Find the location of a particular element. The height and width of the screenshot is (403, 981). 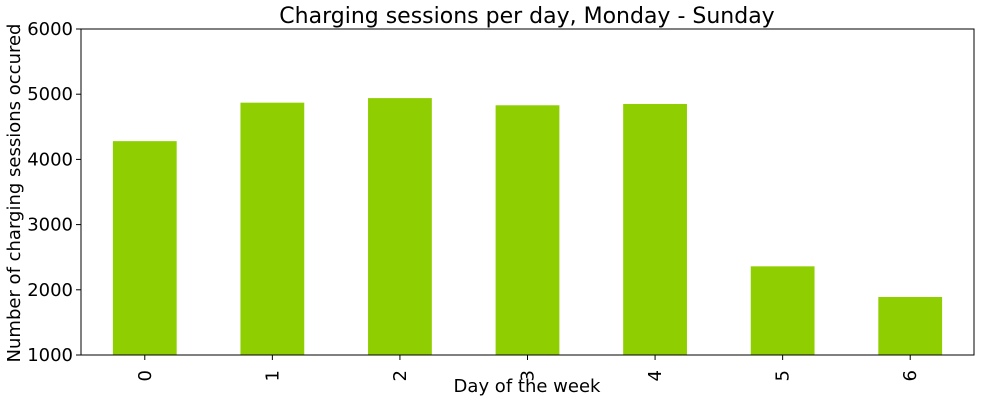

x-axis-label: Day of the week is located at coordinates (527, 386).